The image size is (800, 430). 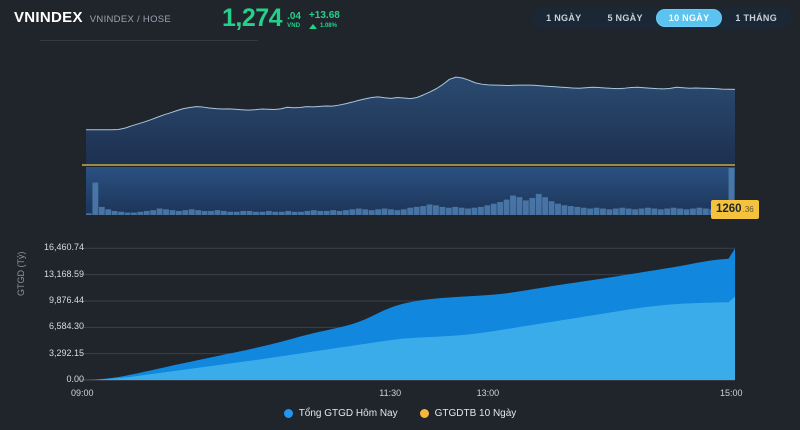 What do you see at coordinates (488, 393) in the screenshot?
I see `gtgd-x-tick-label: 13:00` at bounding box center [488, 393].